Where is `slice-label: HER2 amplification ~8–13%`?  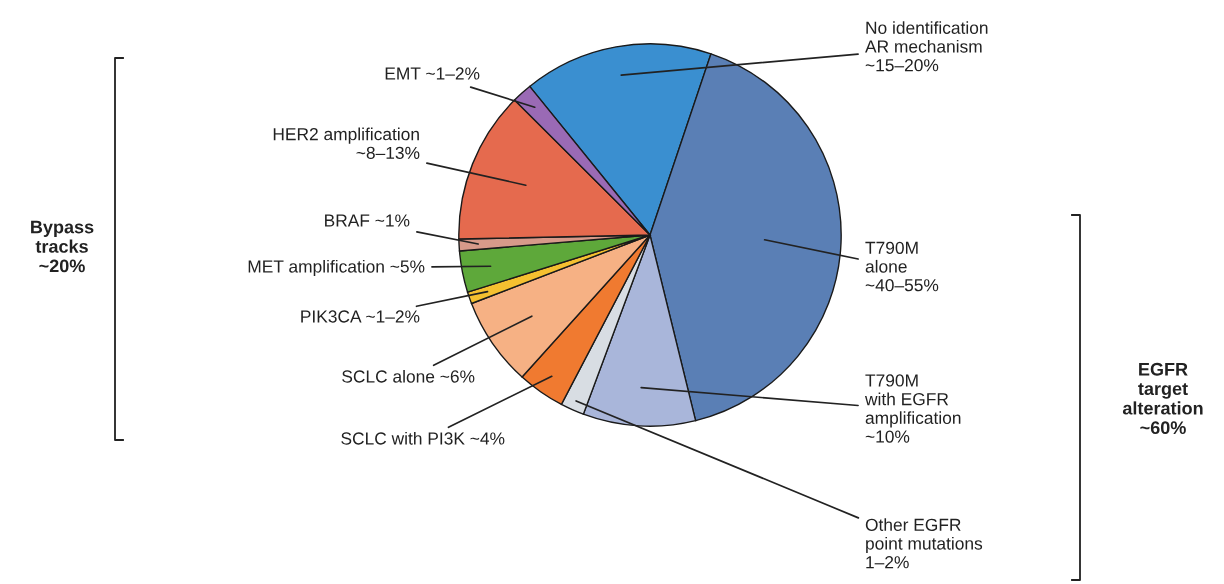 slice-label: HER2 amplification ~8–13% is located at coordinates (346, 143).